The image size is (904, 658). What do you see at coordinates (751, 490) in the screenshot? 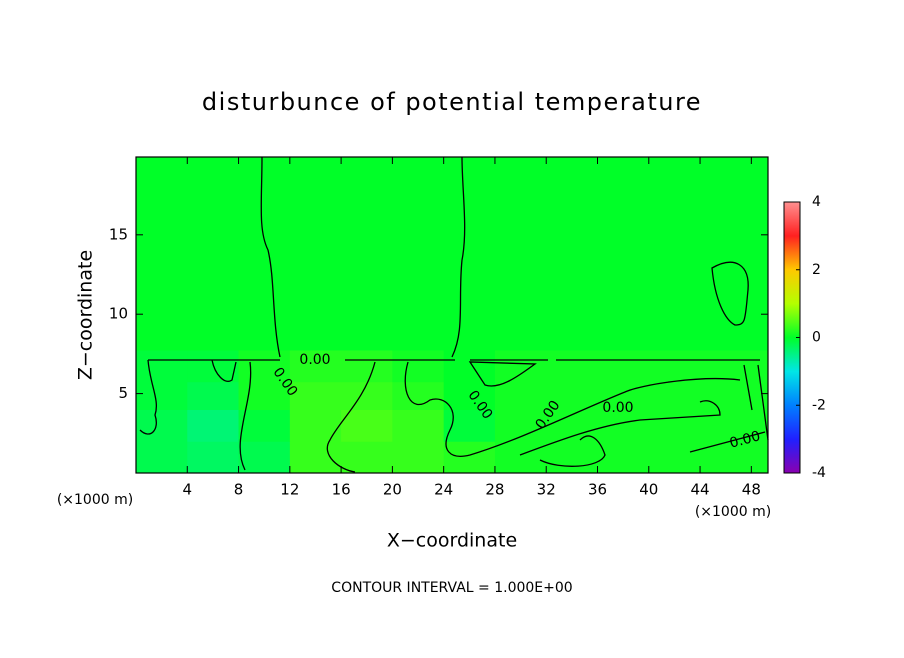
I see `x-tick-label: 48` at bounding box center [751, 490].